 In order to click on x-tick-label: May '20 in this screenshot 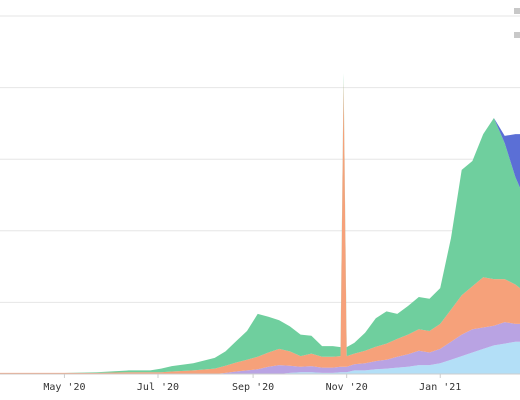, I will do `click(64, 387)`.